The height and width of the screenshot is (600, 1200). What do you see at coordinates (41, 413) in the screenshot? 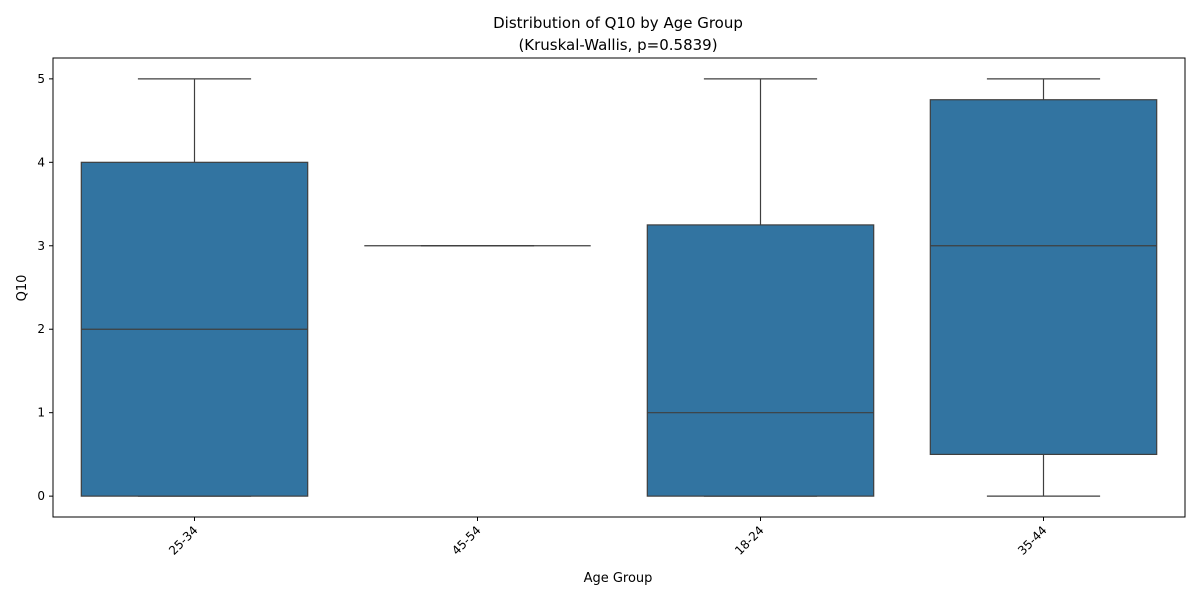
I see `y-tick-label: 1` at bounding box center [41, 413].